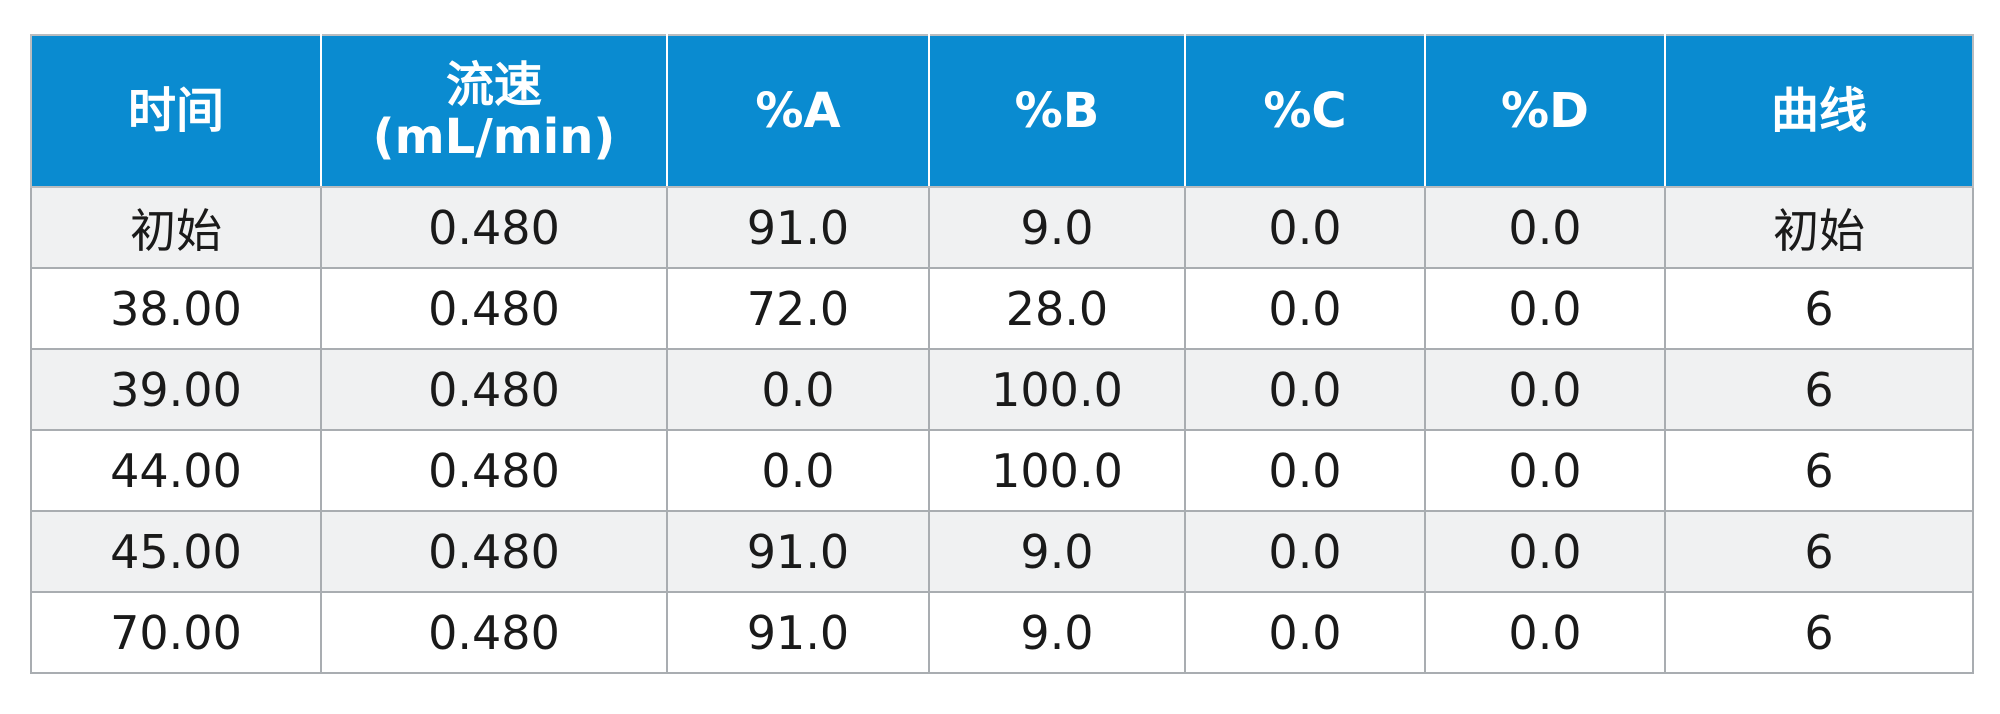 Image resolution: width=2000 pixels, height=714 pixels. I want to click on cell-curve: 初始, so click(1819, 227).